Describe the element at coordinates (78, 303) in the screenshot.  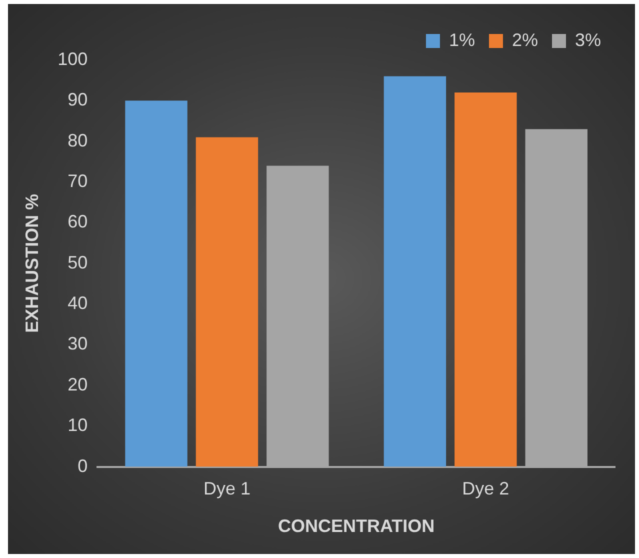
I see `y-tick-label: 40` at that location.